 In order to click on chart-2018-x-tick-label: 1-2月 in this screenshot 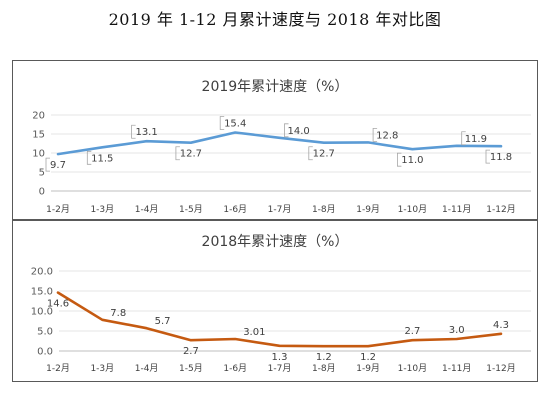, I will do `click(58, 368)`.